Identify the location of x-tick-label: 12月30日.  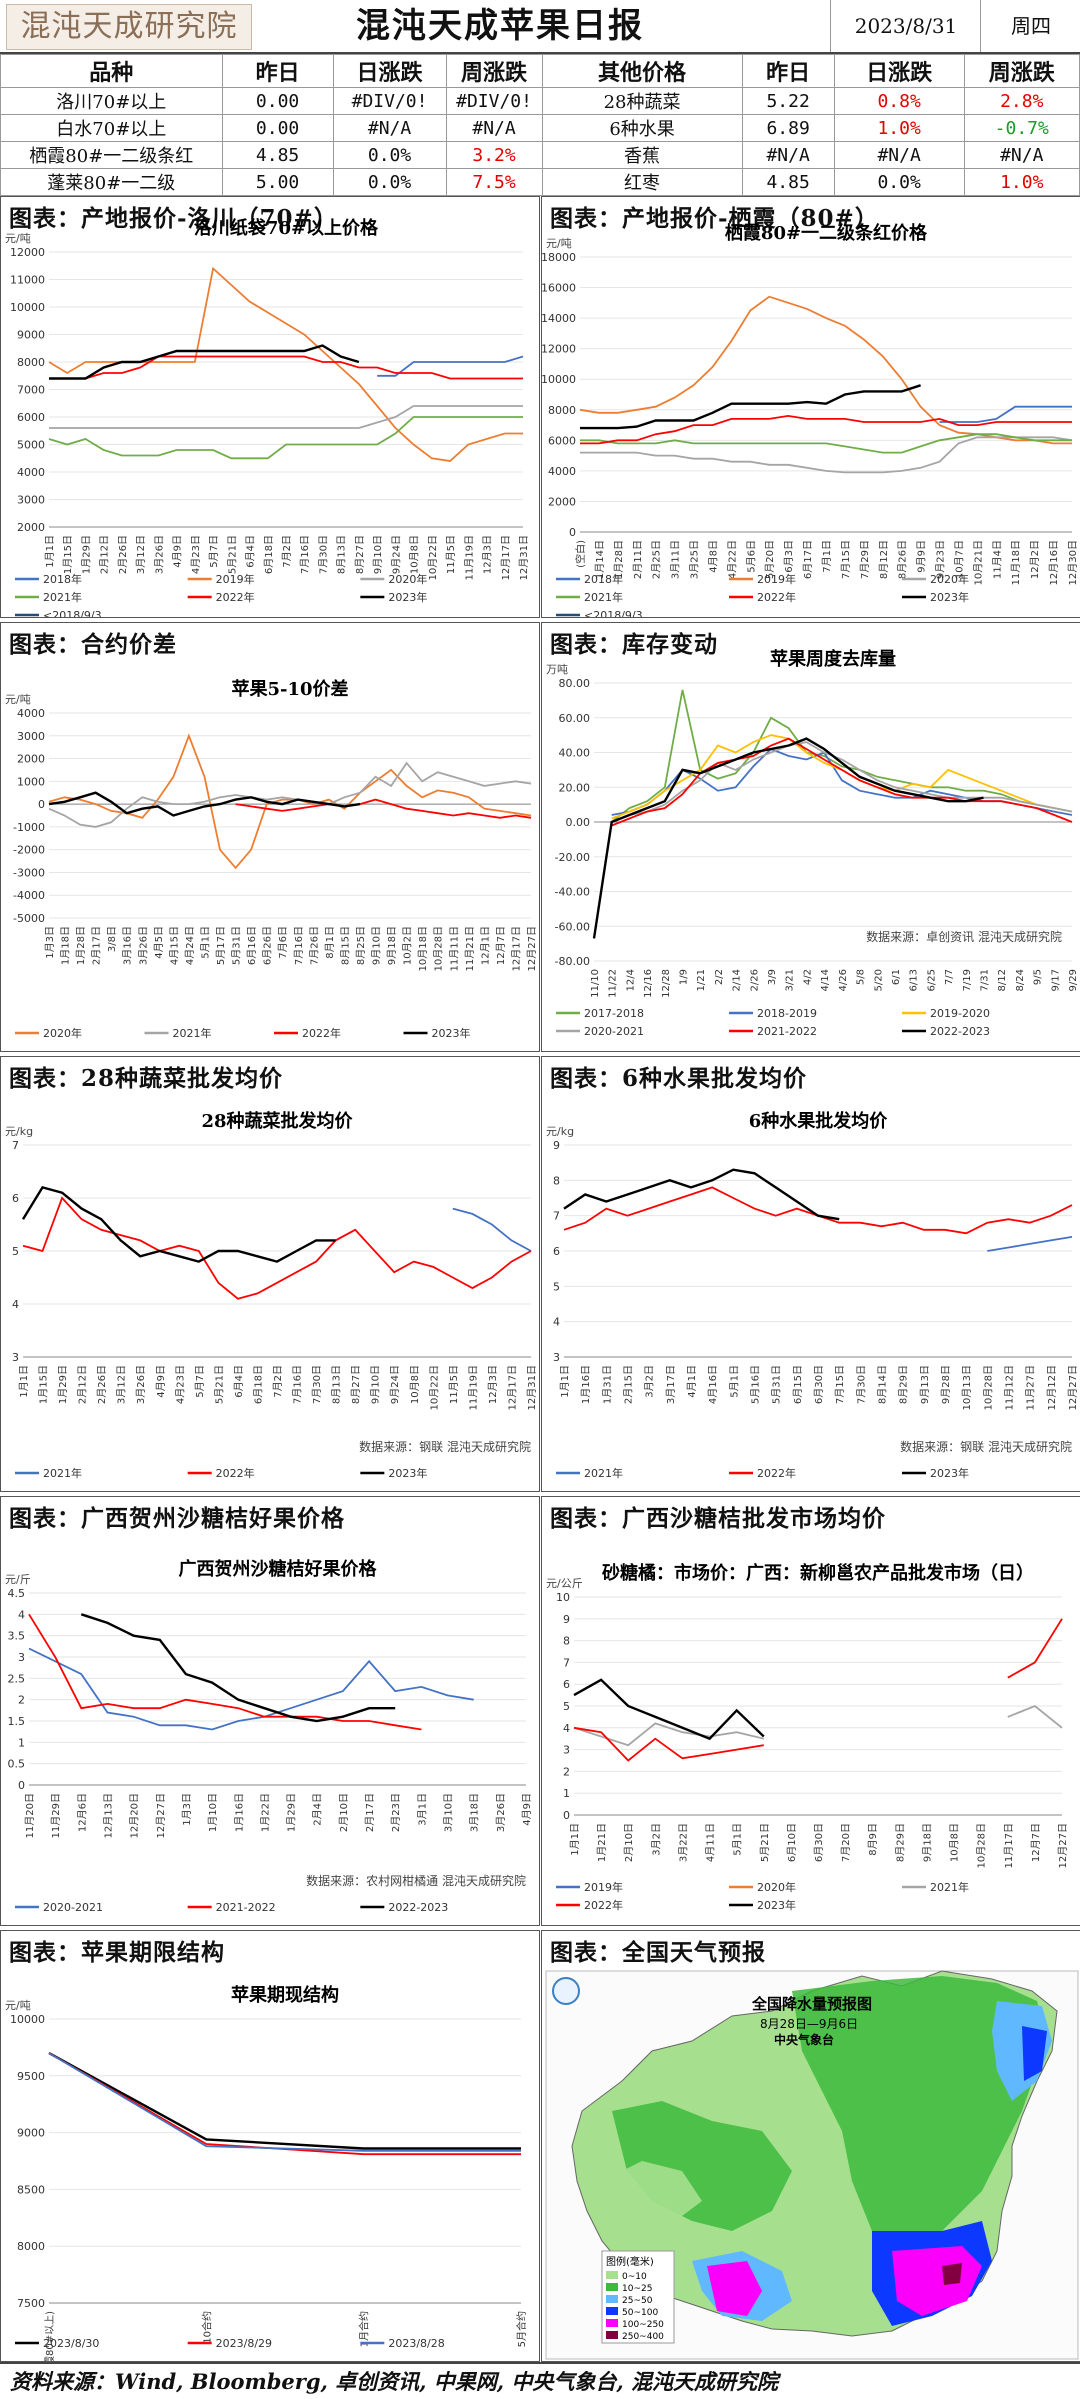
(1073, 562).